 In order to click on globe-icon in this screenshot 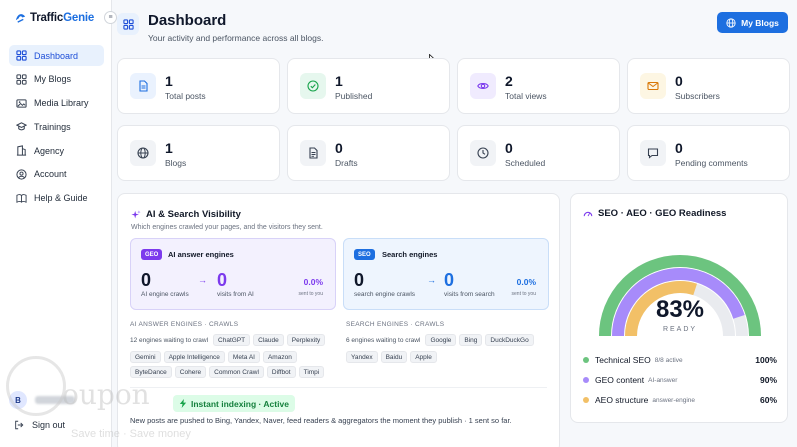, I will do `click(731, 22)`.